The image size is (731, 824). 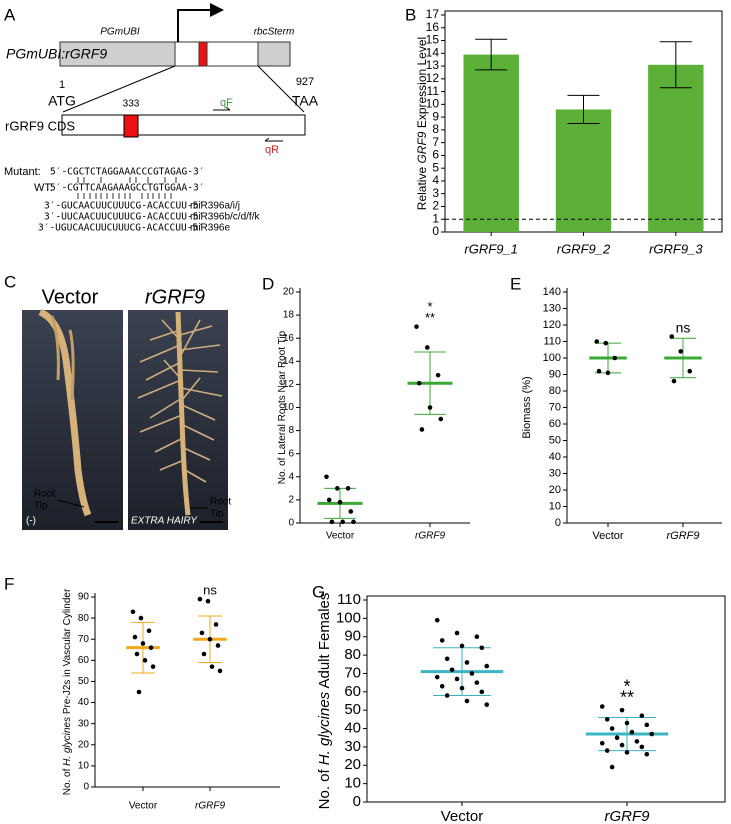 What do you see at coordinates (216, 54) in the screenshot?
I see `gene-box` at bounding box center [216, 54].